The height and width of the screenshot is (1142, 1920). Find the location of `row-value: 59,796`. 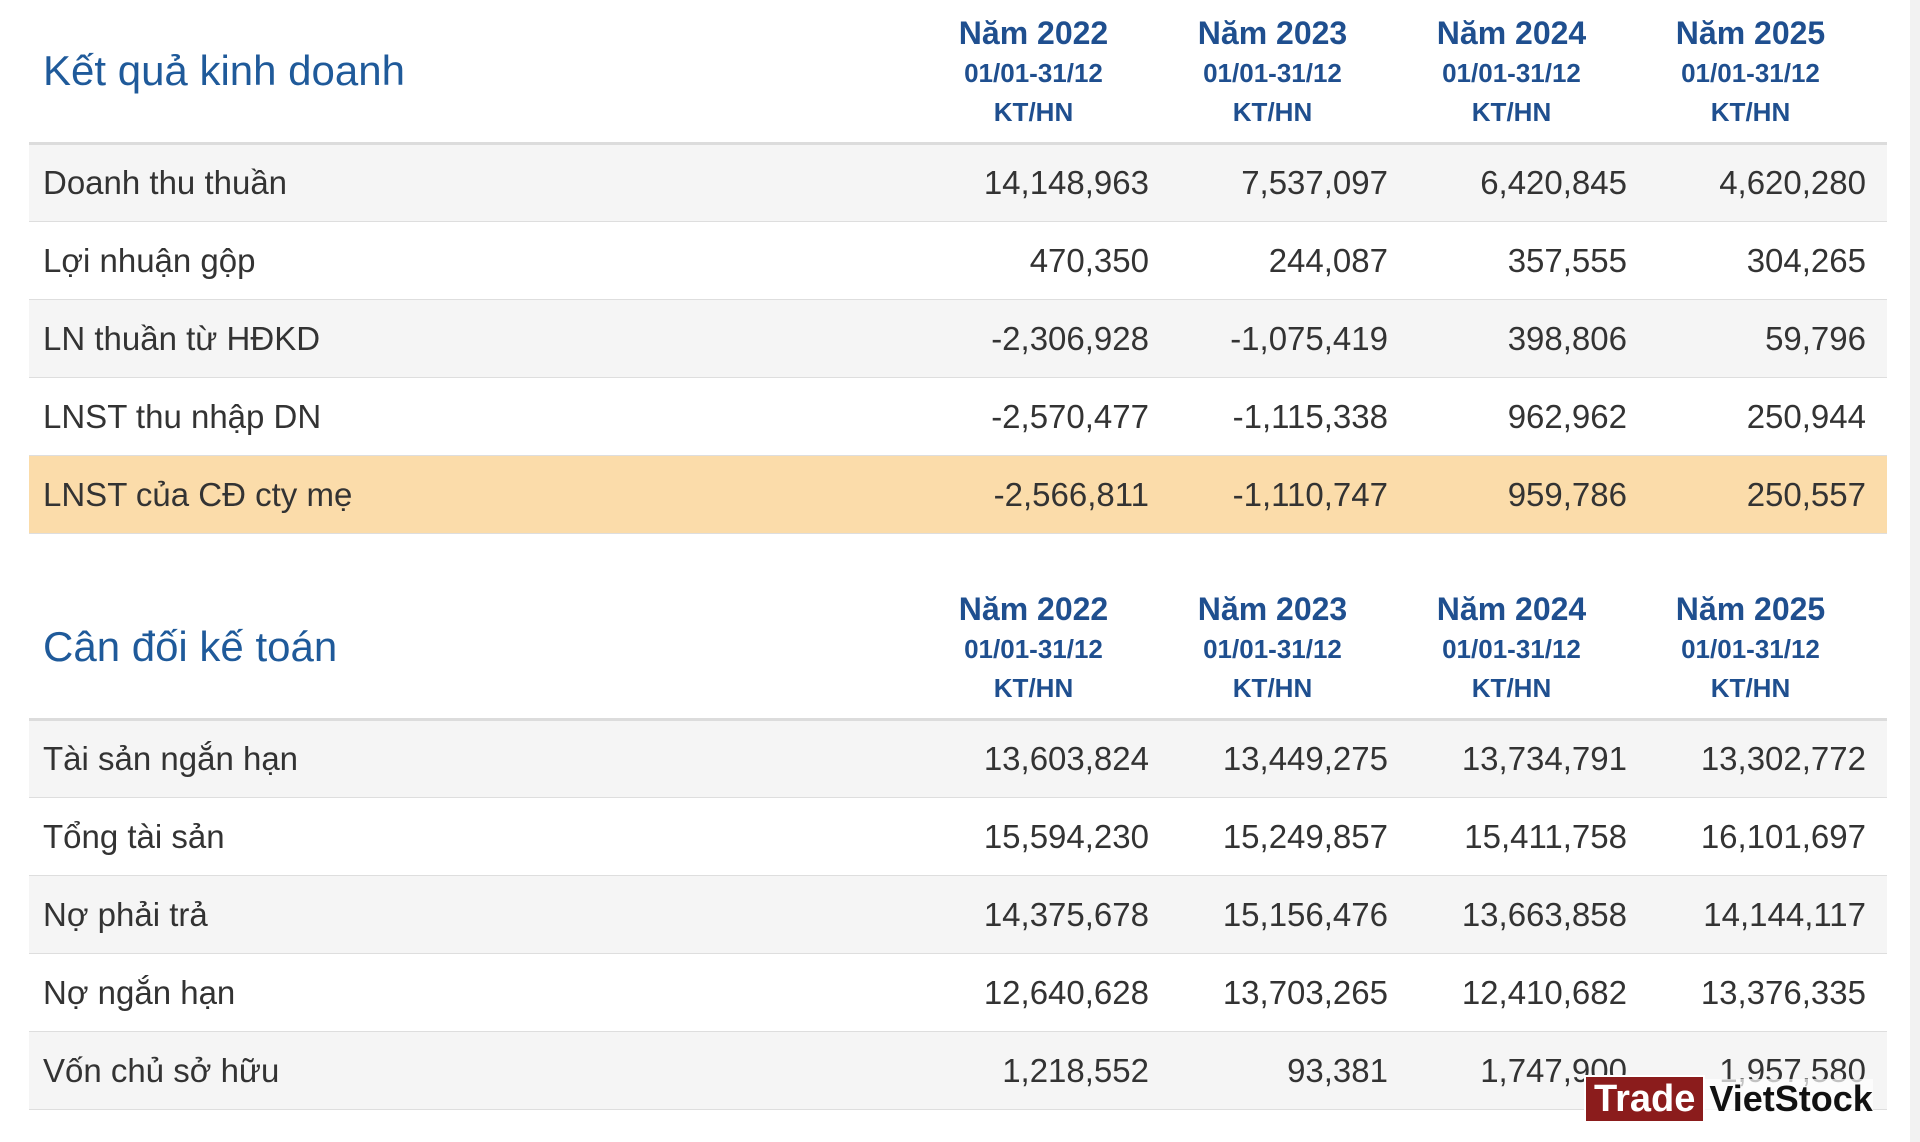

row-value: 59,796 is located at coordinates (1750, 338).